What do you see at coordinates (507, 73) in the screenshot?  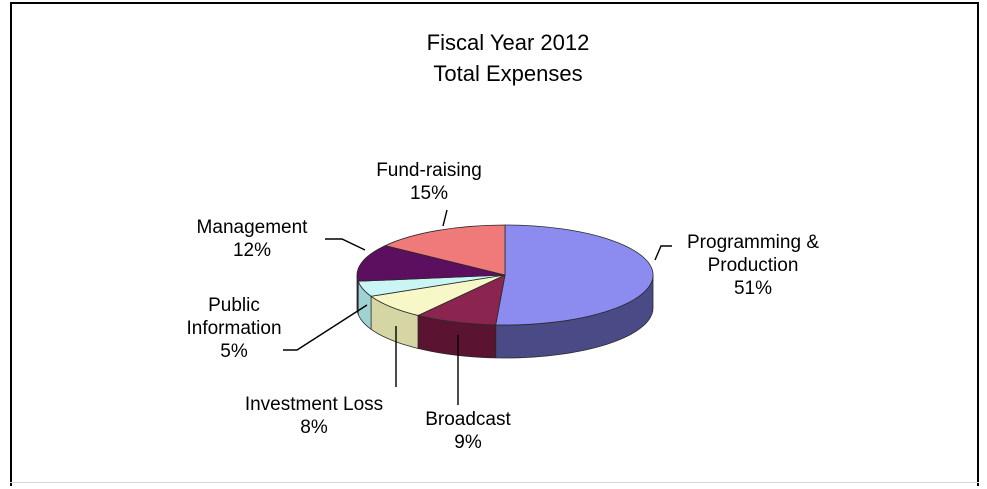 I see `chart-title-line-2: Total Expenses` at bounding box center [507, 73].